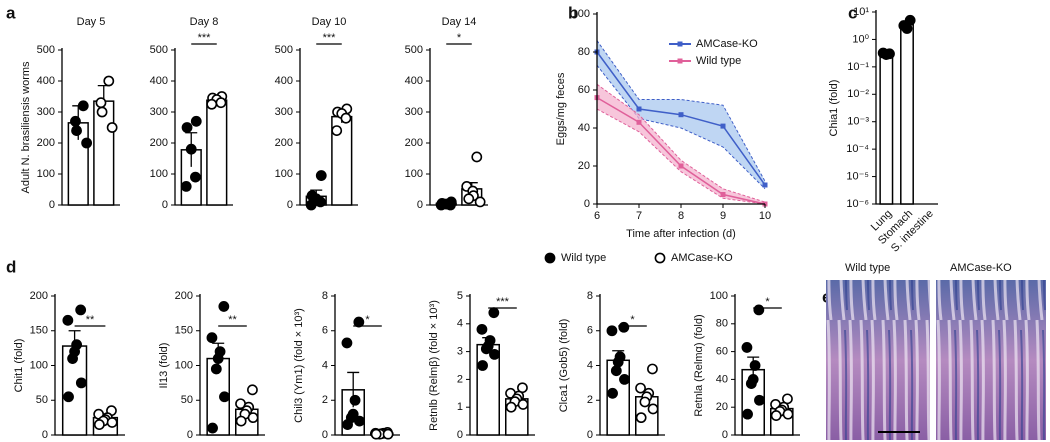 This screenshot has width=1050, height=442. Describe the element at coordinates (204, 22) in the screenshot. I see `subplot-title: Day 8` at that location.